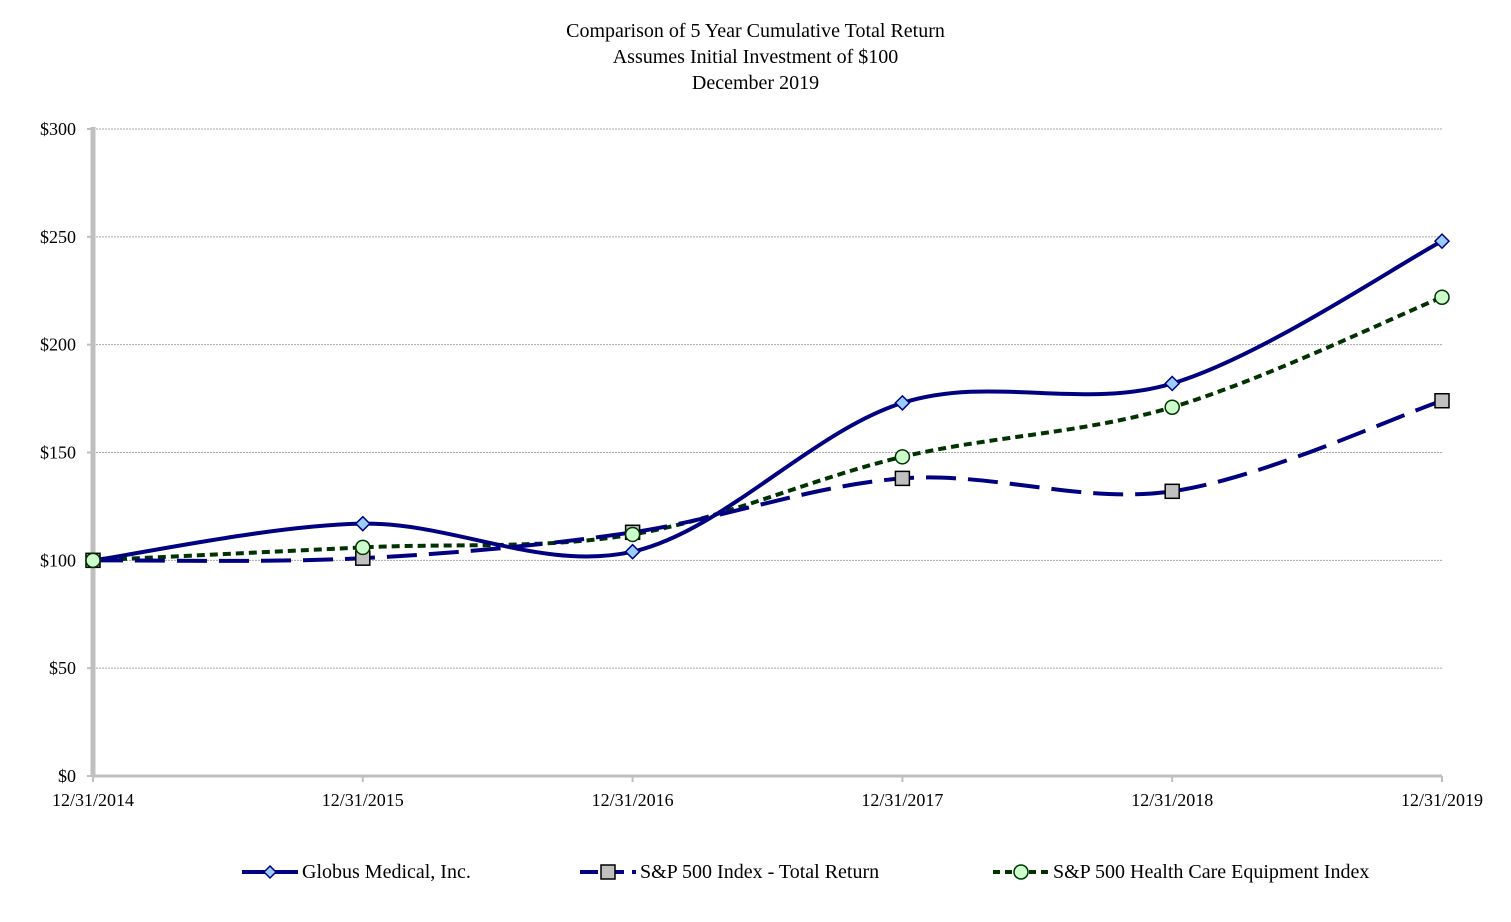  I want to click on y-tick-label: $0, so click(67, 776).